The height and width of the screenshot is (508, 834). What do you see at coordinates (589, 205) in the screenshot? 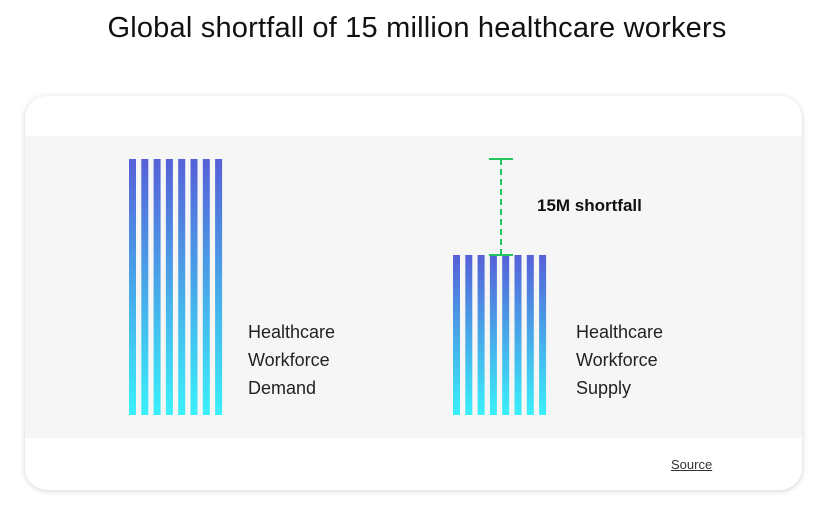
I see `shortfall-annotation: 15M shortfall` at bounding box center [589, 205].